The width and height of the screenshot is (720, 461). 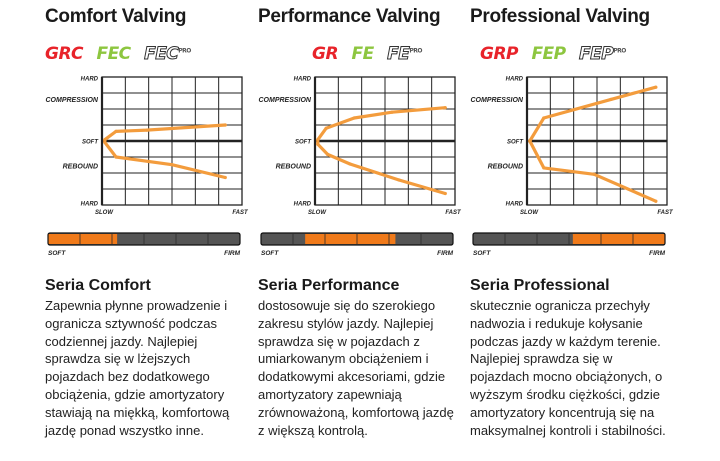 I want to click on logo-grp: GRP, so click(x=499, y=54).